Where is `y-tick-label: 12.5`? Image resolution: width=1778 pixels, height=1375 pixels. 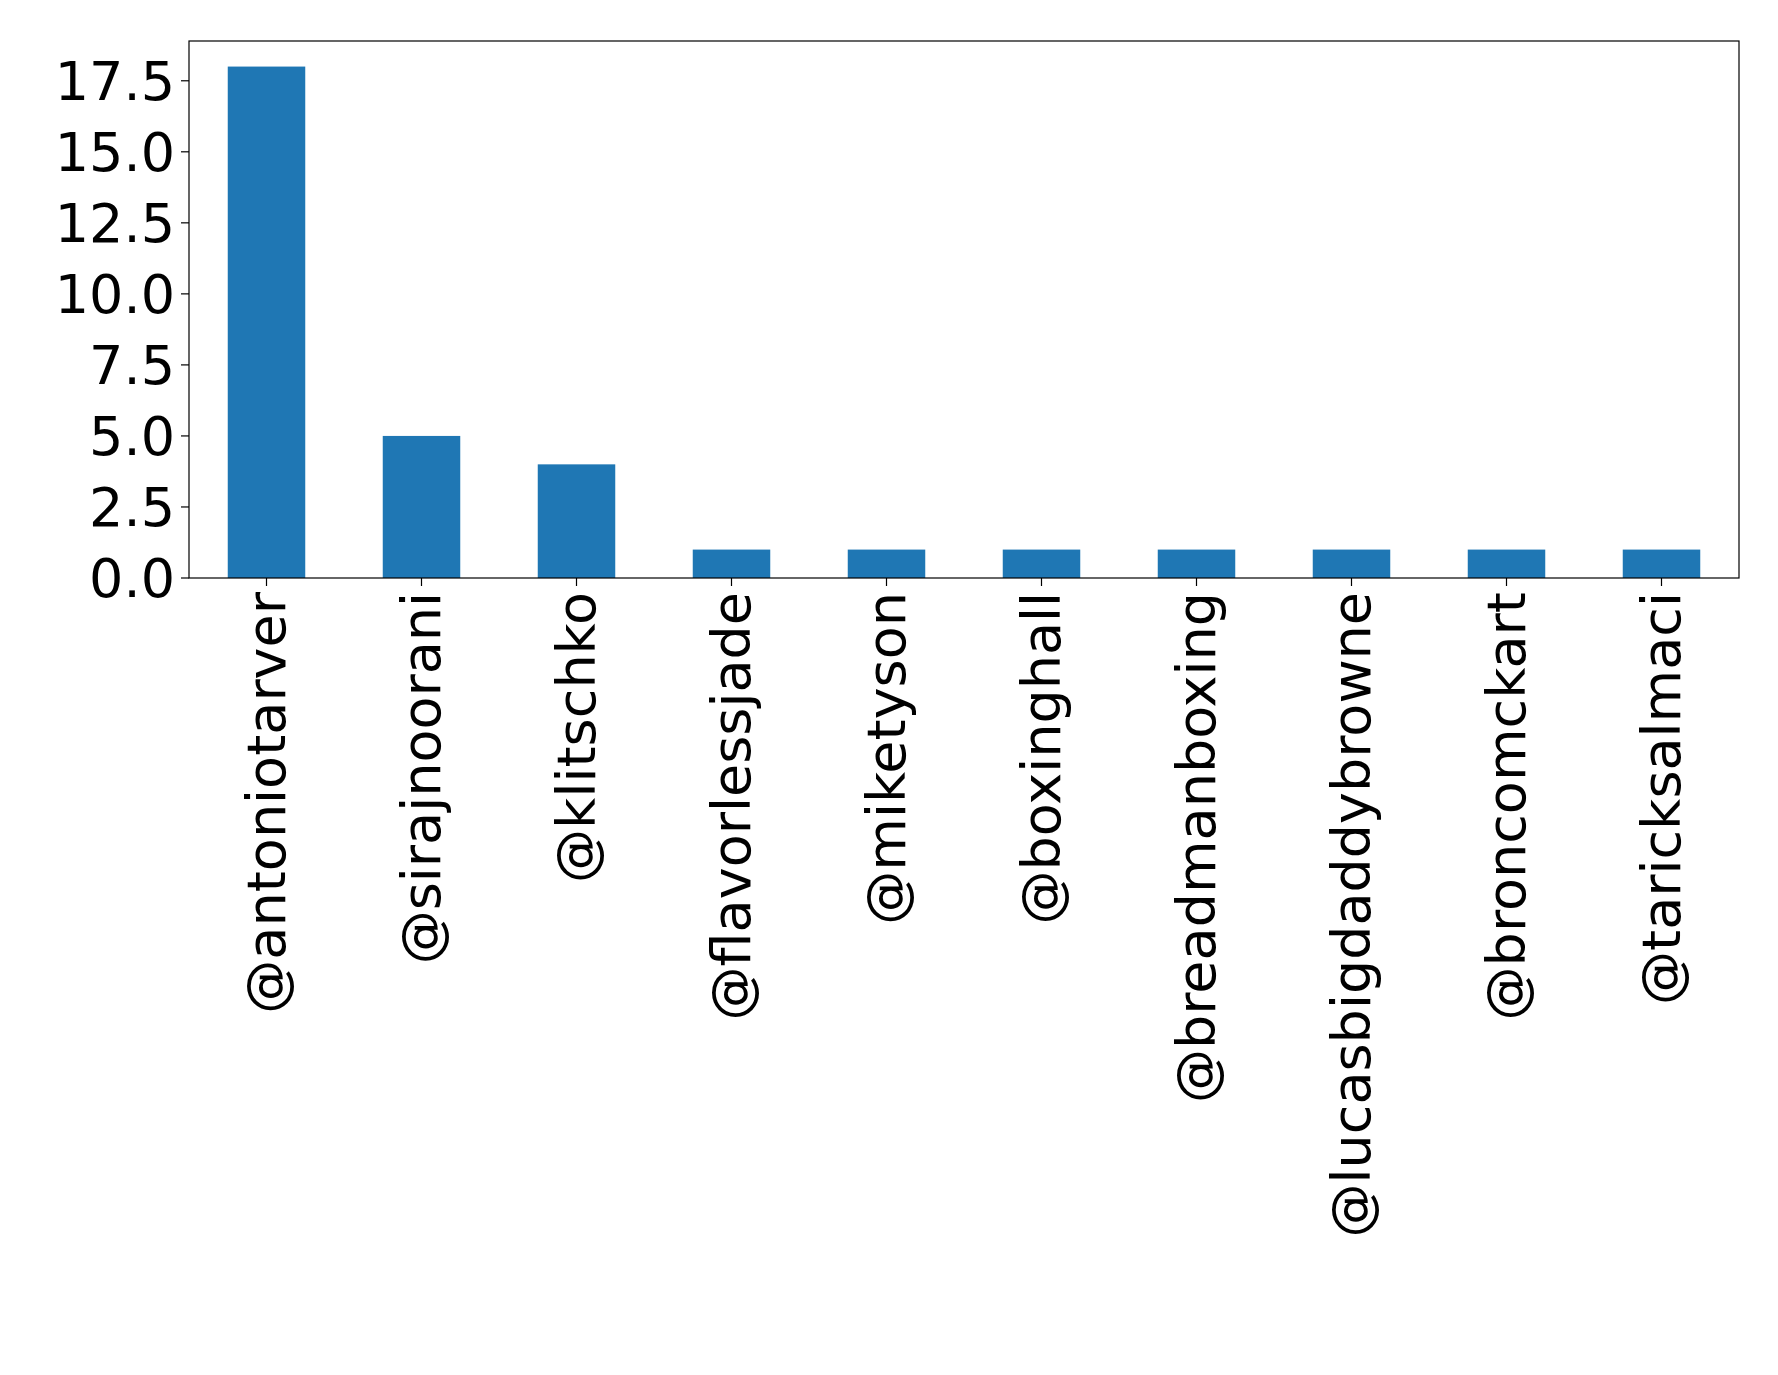 y-tick-label: 12.5 is located at coordinates (114, 223).